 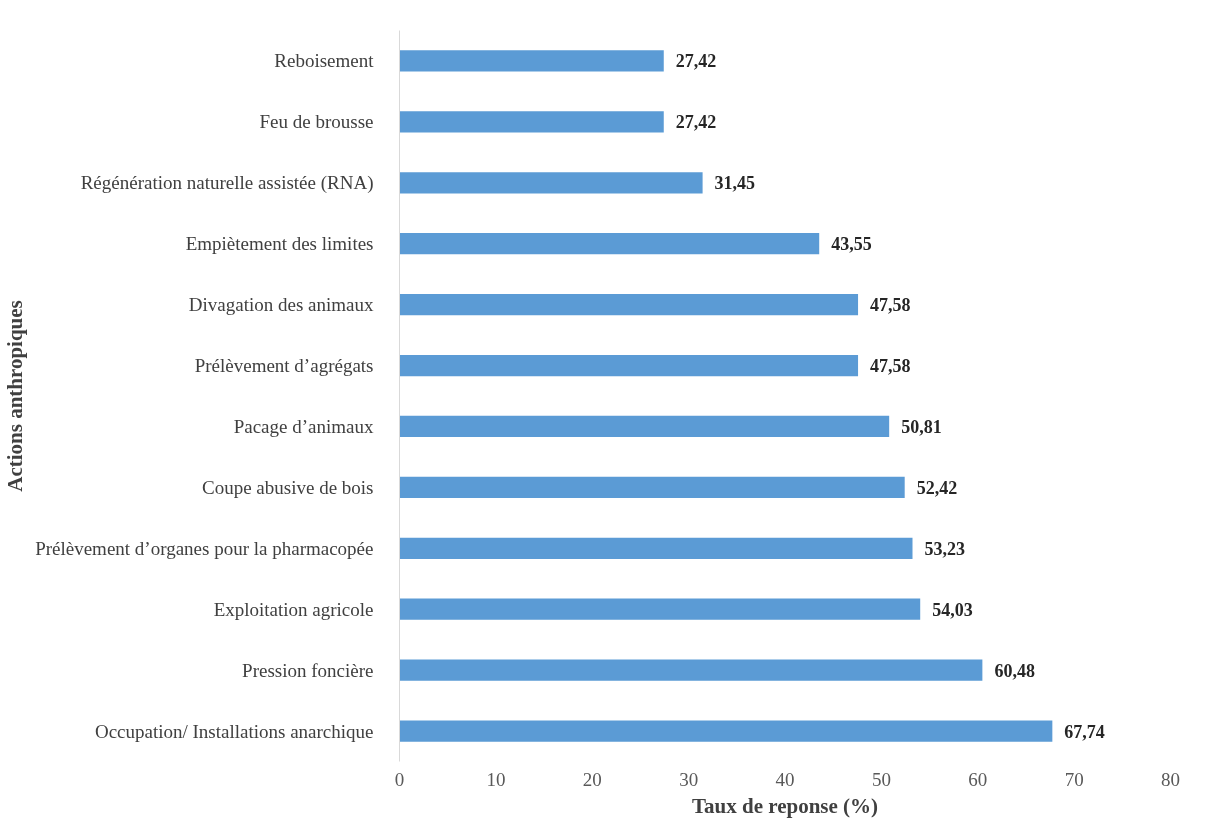 What do you see at coordinates (227, 183) in the screenshot?
I see `y-tick-label: Régénération naturelle assistée (RNA)` at bounding box center [227, 183].